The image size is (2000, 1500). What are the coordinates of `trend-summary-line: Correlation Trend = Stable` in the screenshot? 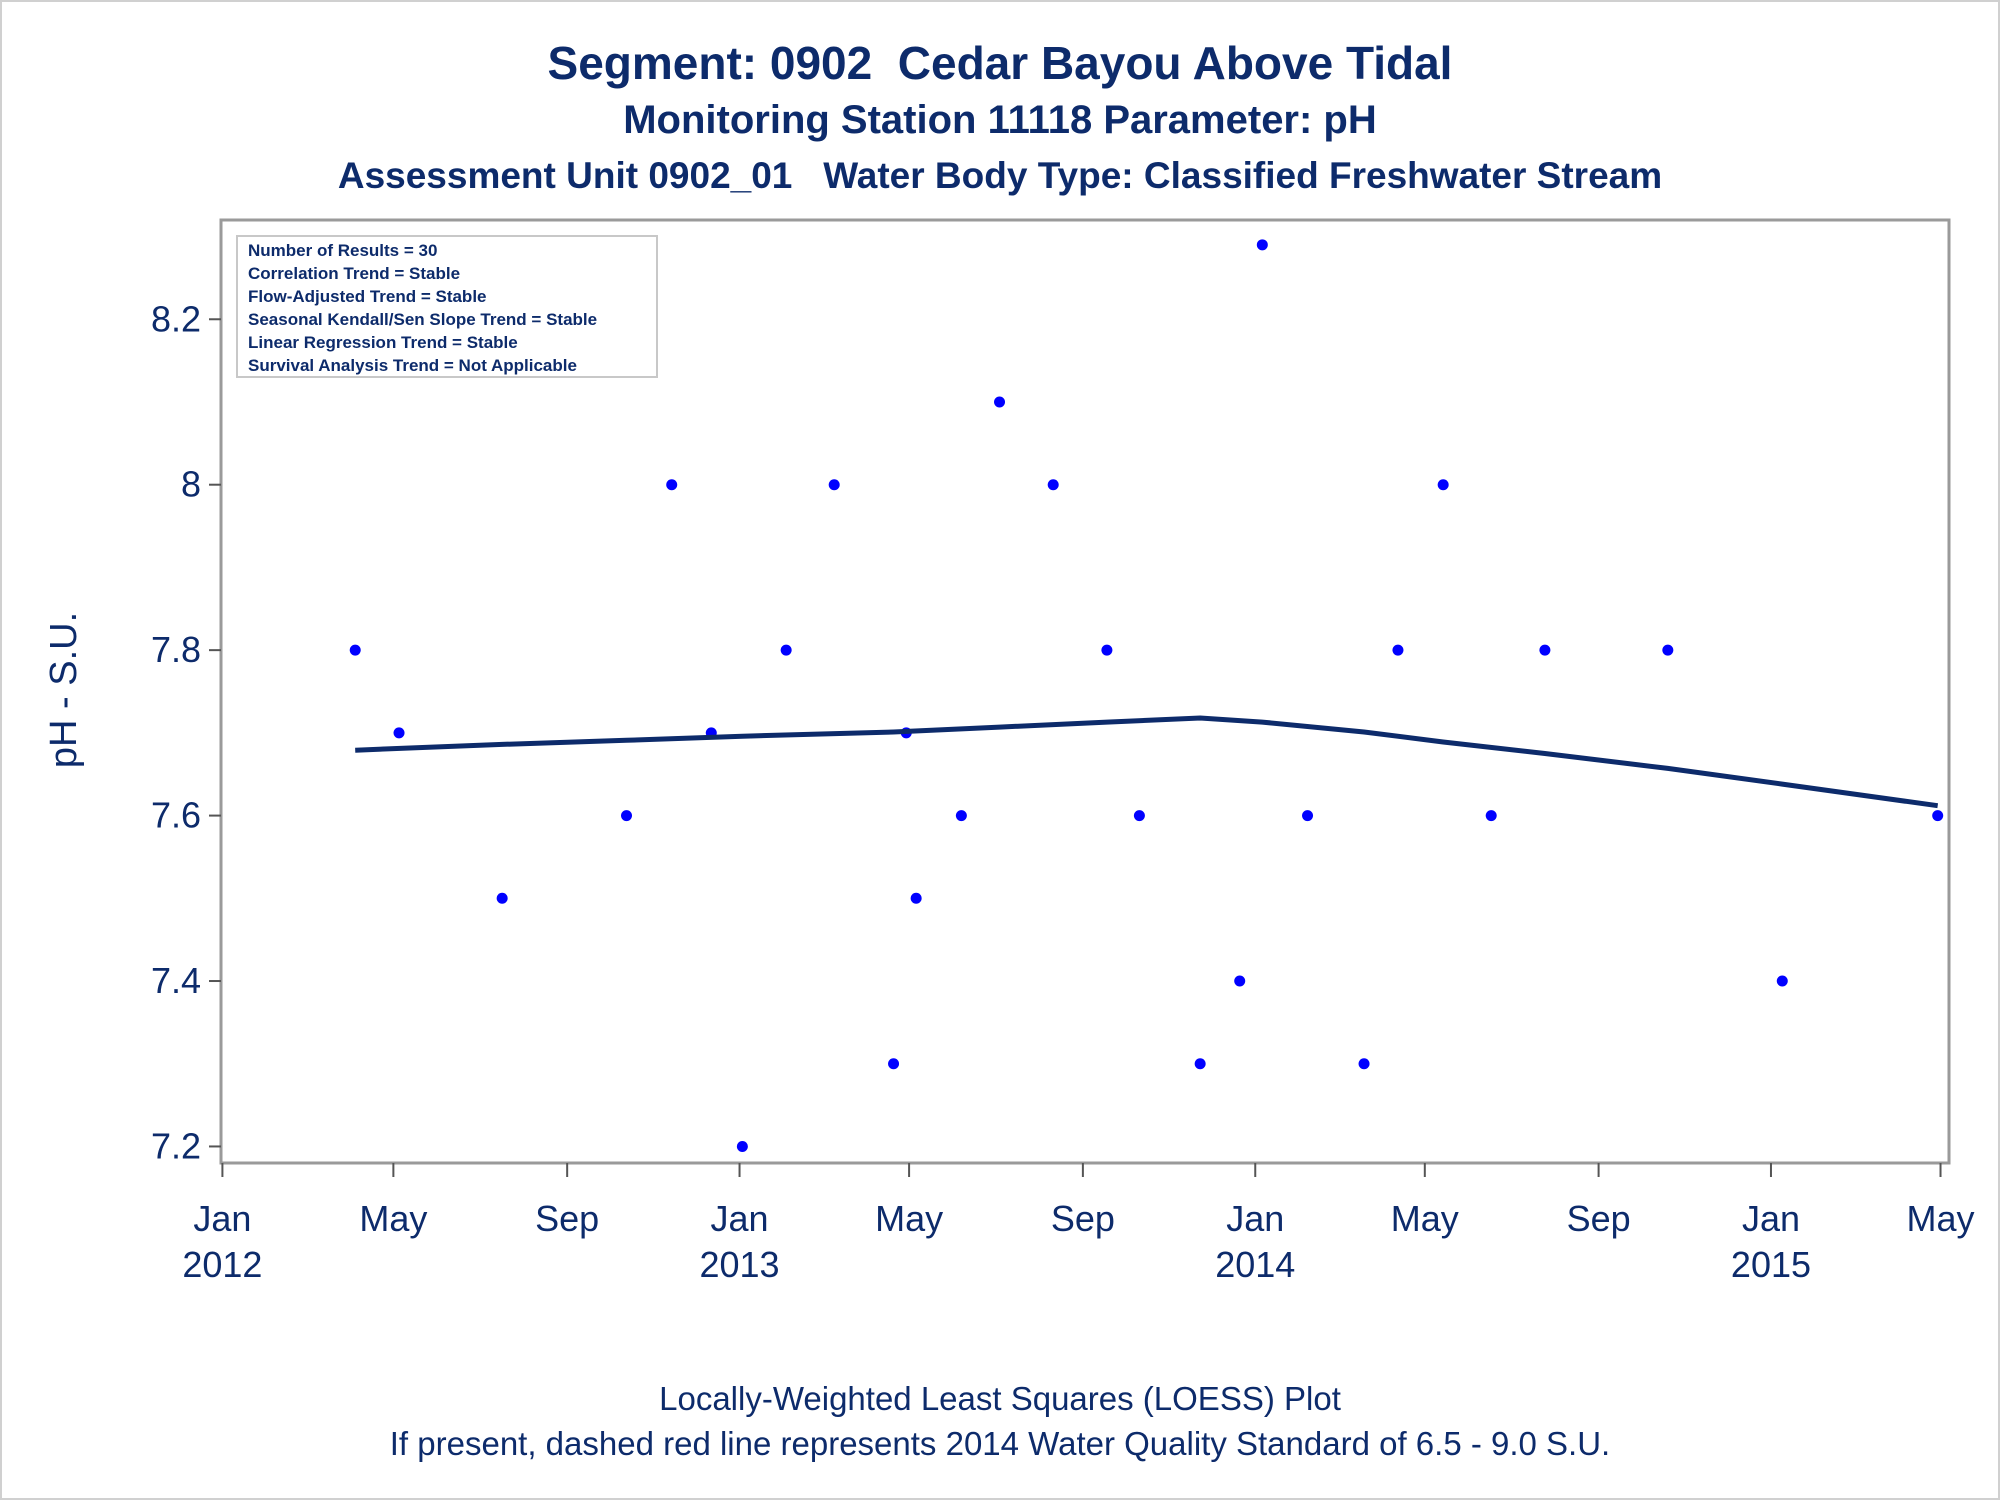 It's located at (354, 273).